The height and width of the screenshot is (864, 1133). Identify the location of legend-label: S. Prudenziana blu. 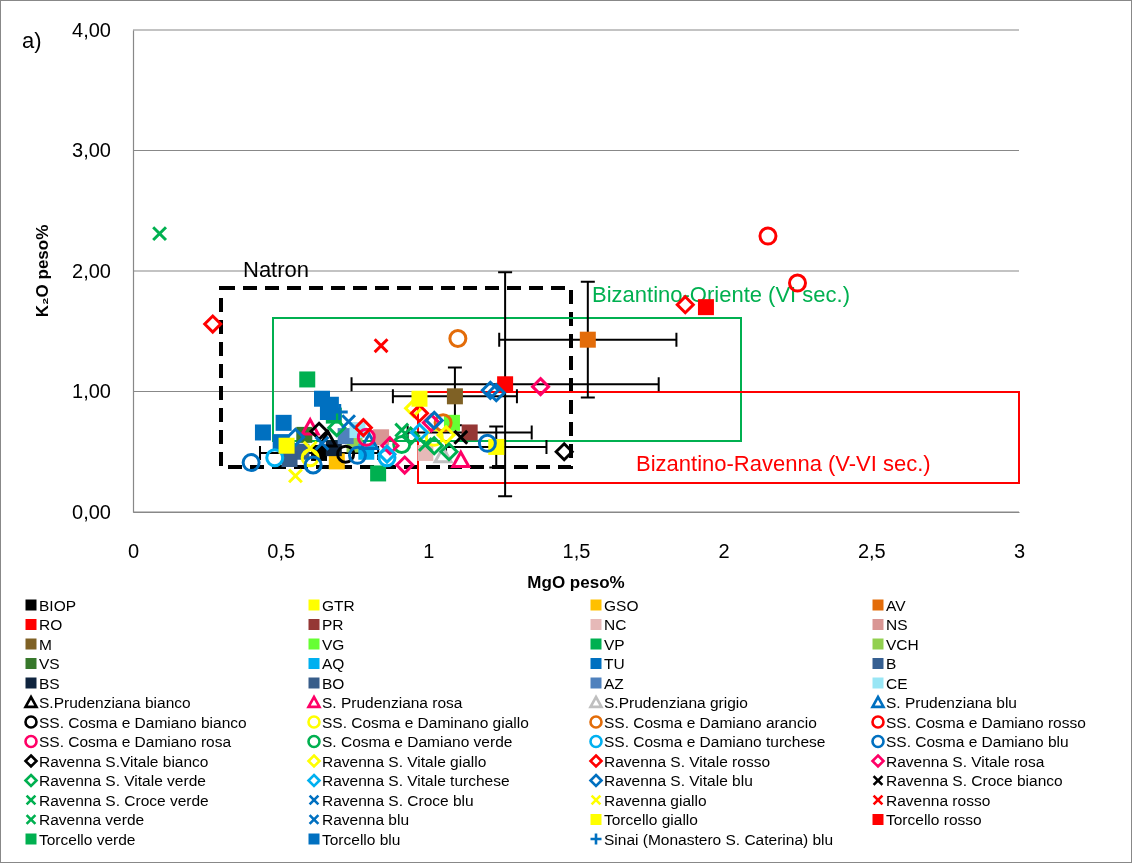
(951, 702).